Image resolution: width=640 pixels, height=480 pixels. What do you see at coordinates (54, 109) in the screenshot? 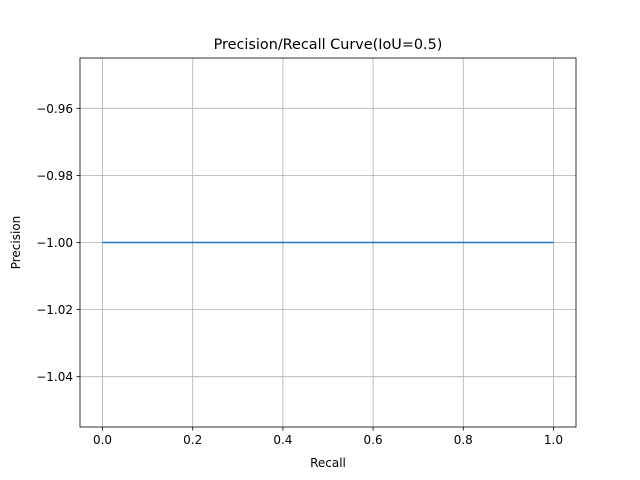
I see `y-tick-label: −0.96` at bounding box center [54, 109].